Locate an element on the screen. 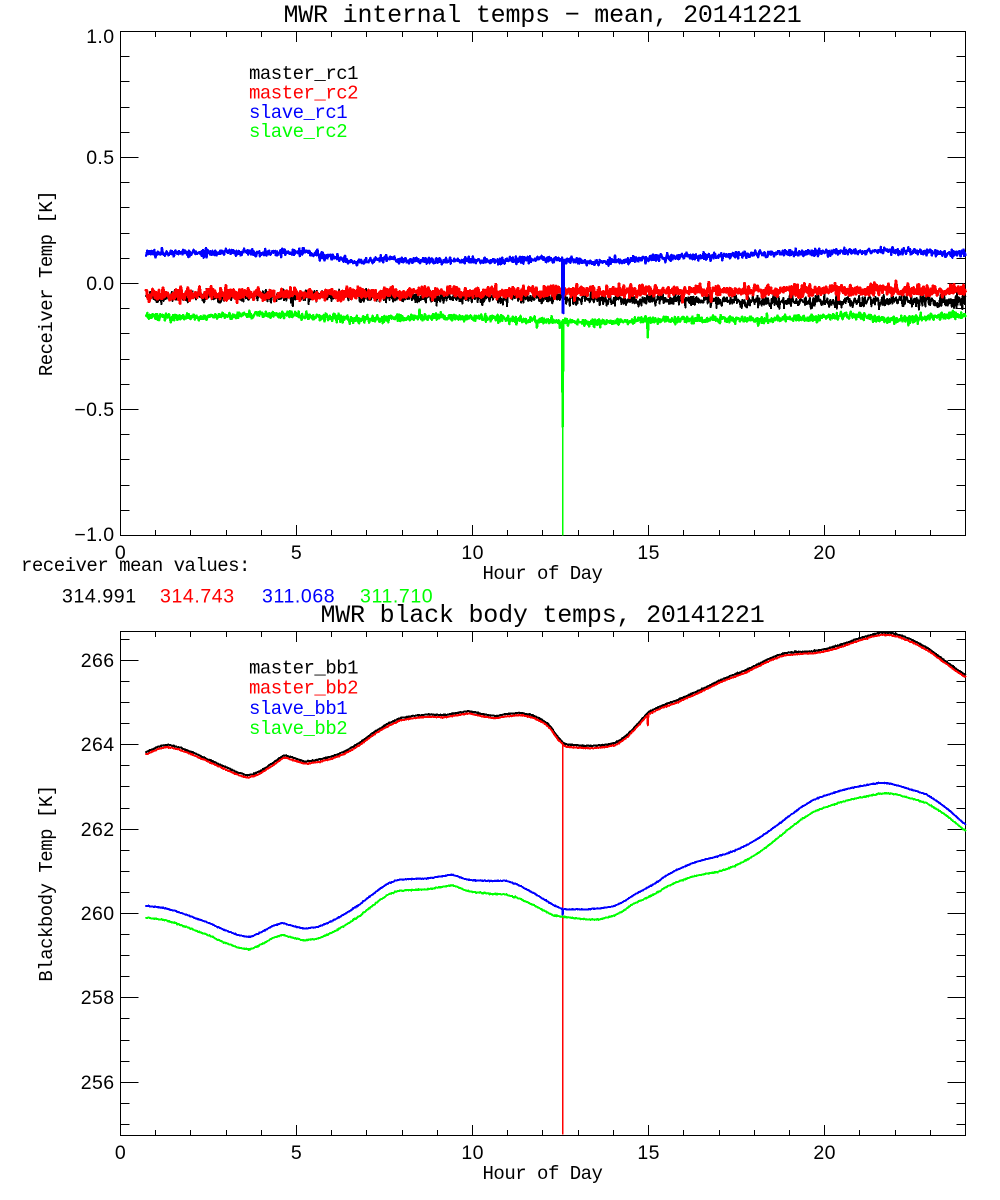 Image resolution: width=1000 pixels, height=1200 pixels. svg-text: 314.991 is located at coordinates (99, 597).